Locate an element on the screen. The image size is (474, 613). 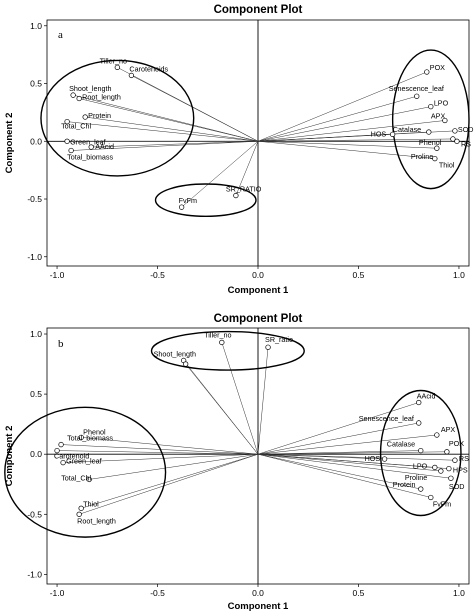
panel-b-group-ellipse is located at coordinates (227, 350).